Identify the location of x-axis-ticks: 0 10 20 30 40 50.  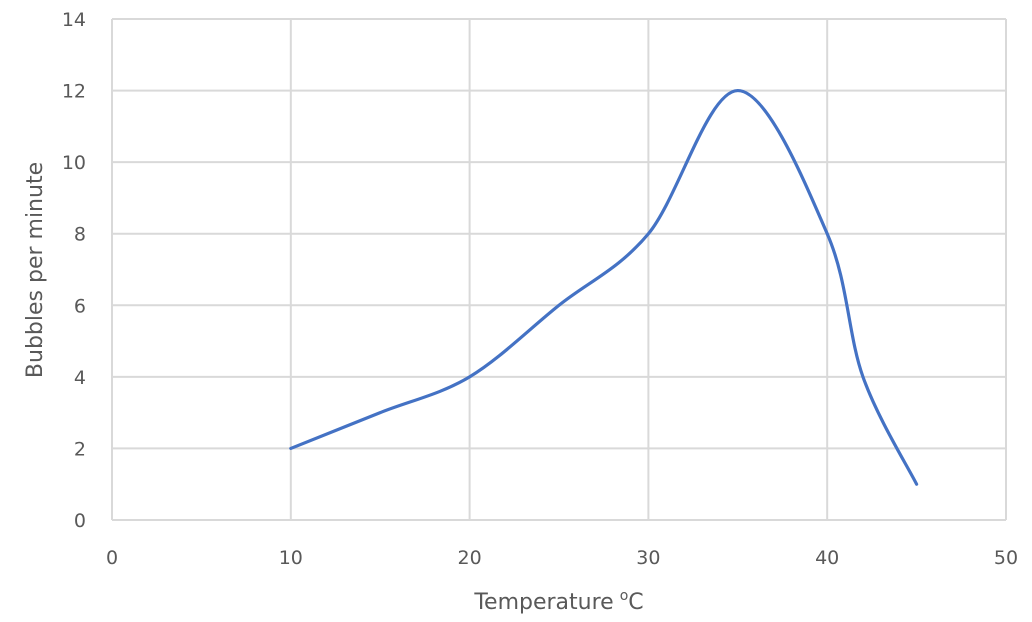
(562, 558).